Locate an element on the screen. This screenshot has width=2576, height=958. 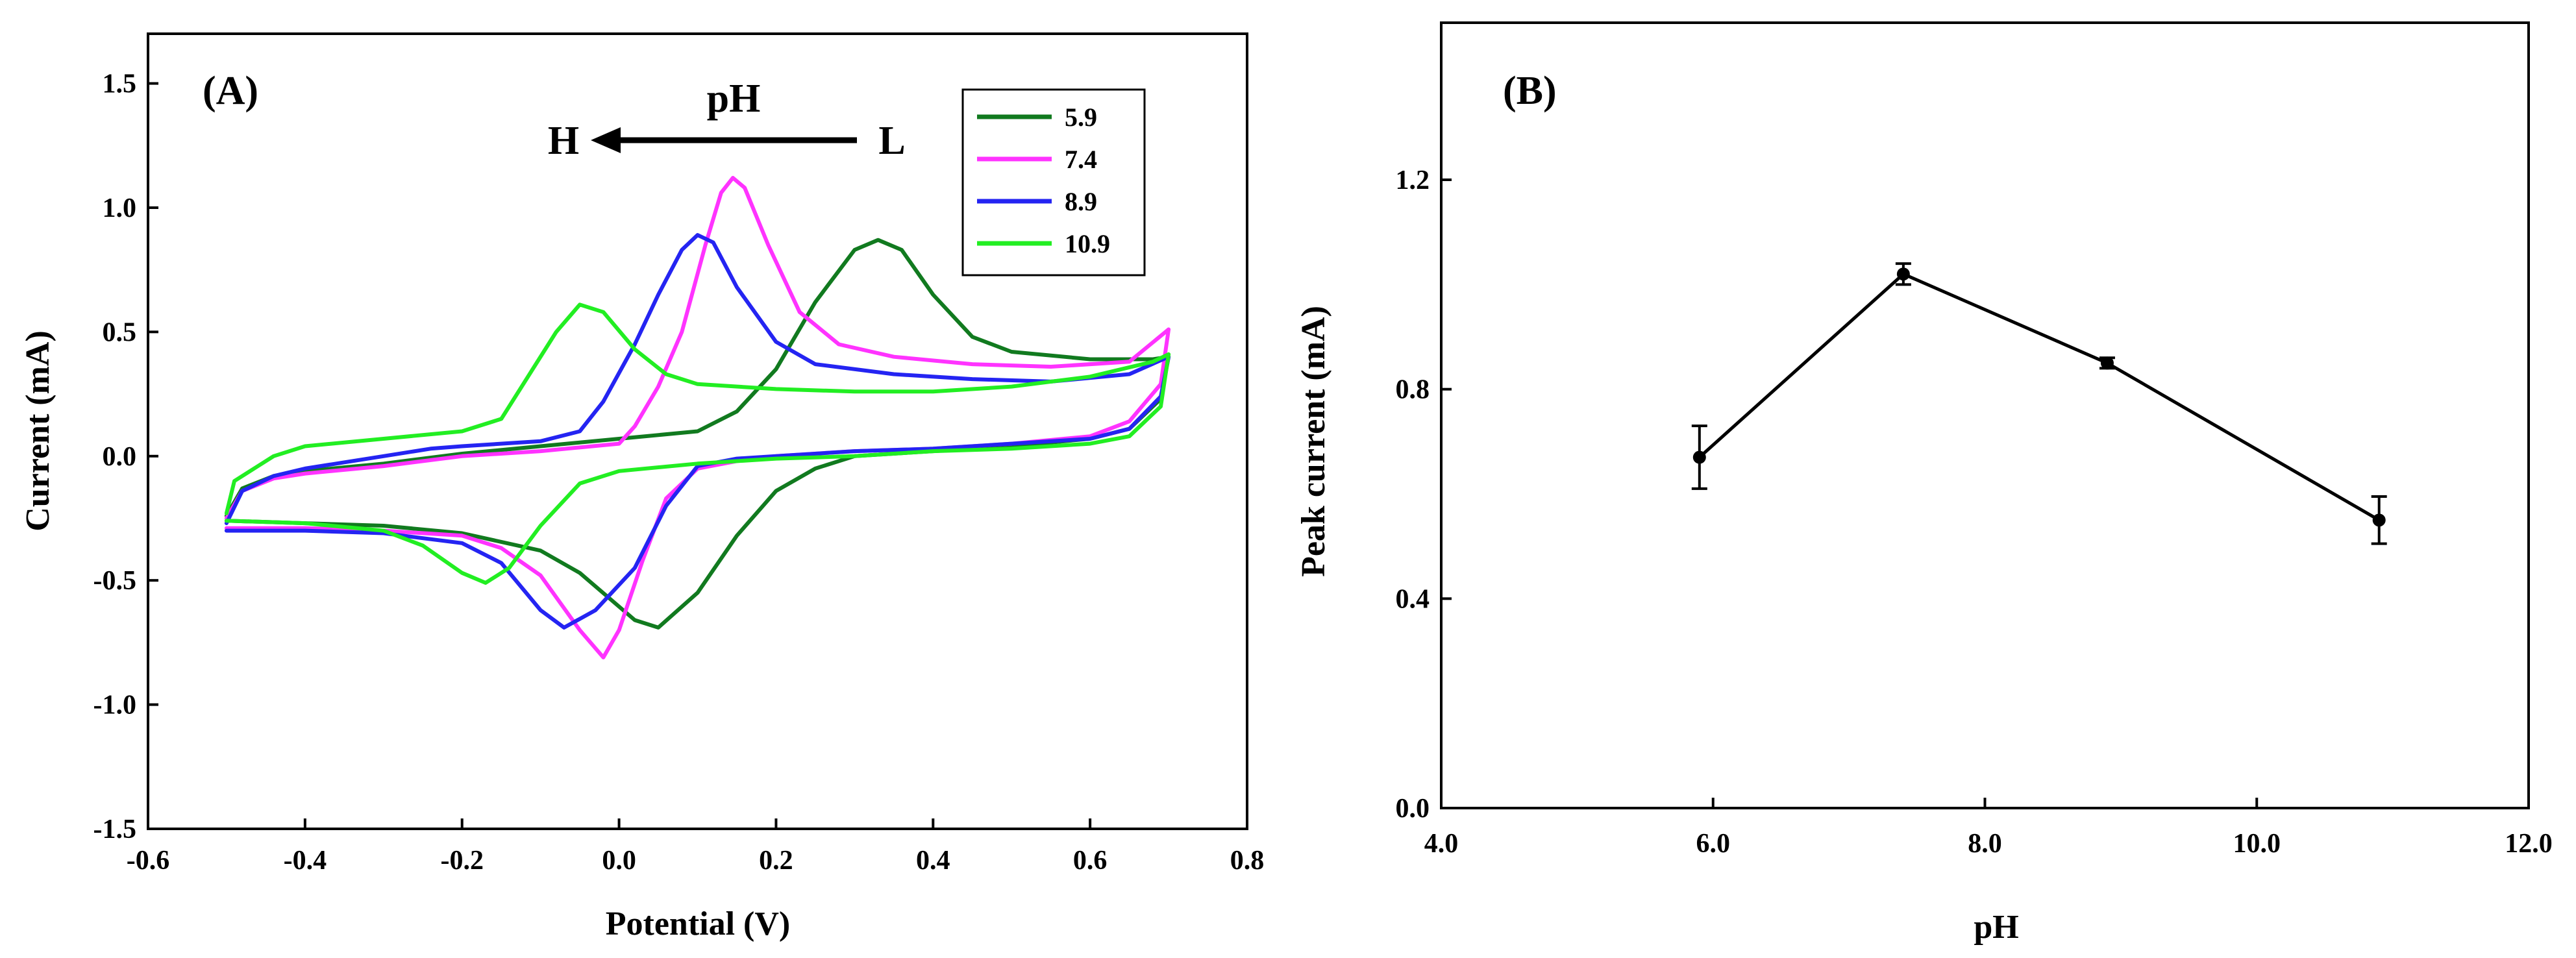
x-tick-label: 0.0 is located at coordinates (619, 861).